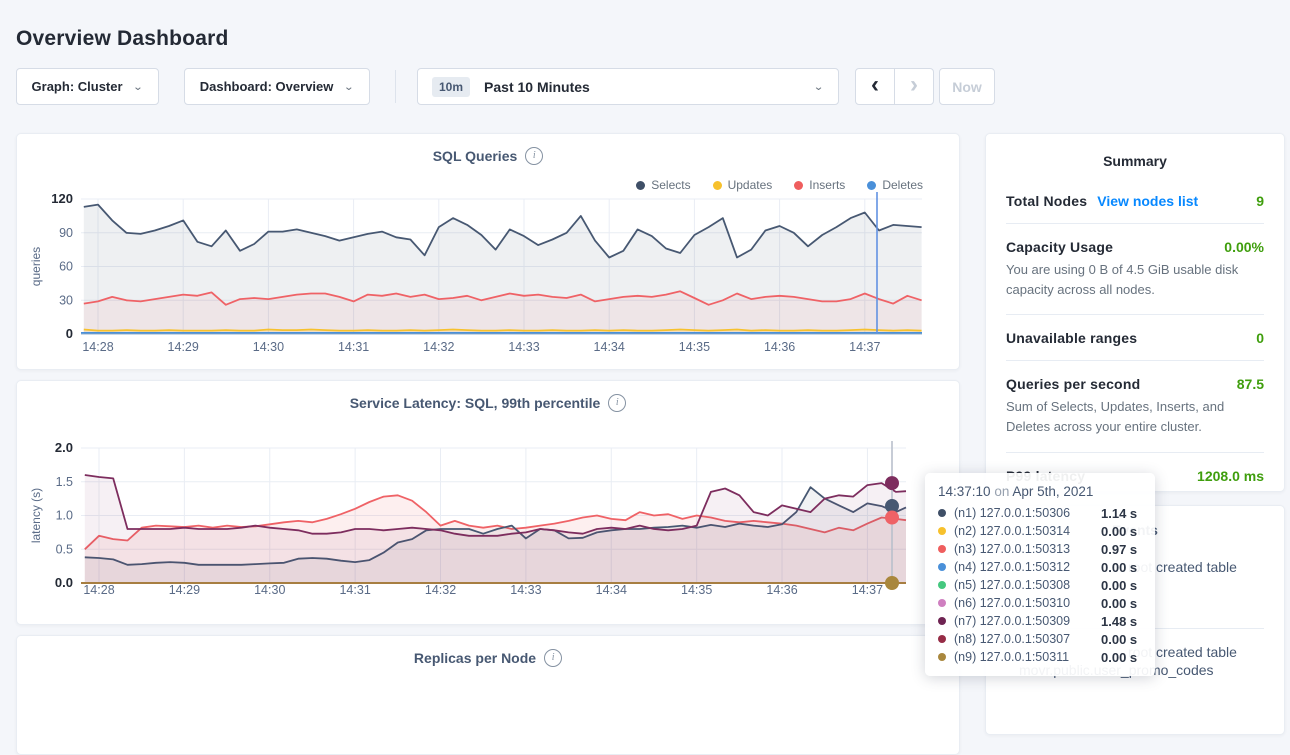 The width and height of the screenshot is (1290, 755). Describe the element at coordinates (502, 231) in the screenshot. I see `series-line-Selects` at that location.